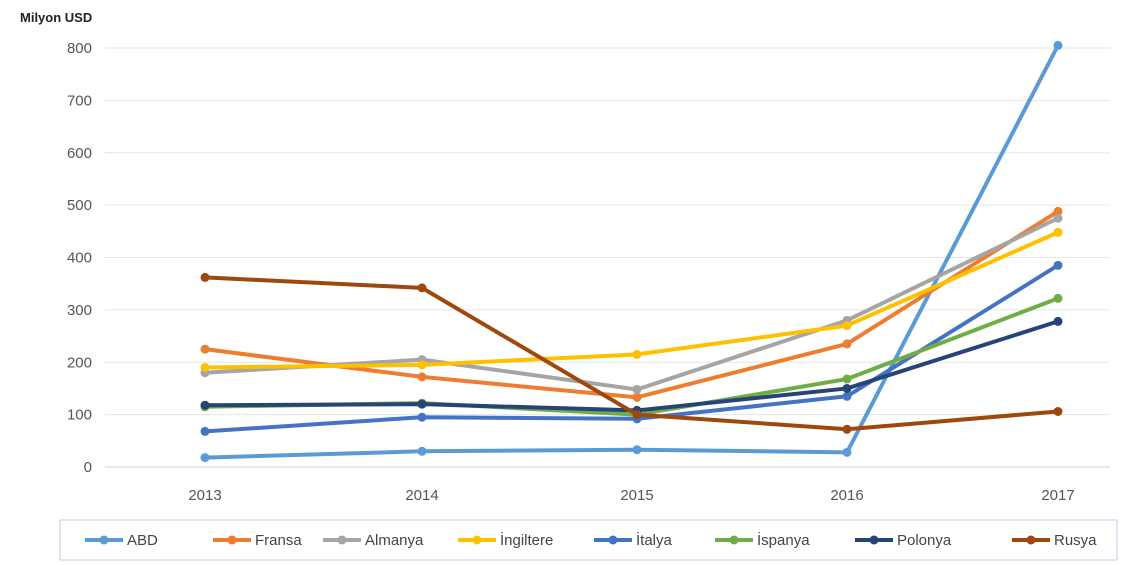  What do you see at coordinates (633, 540) in the screenshot?
I see `legend-entry: İtalya` at bounding box center [633, 540].